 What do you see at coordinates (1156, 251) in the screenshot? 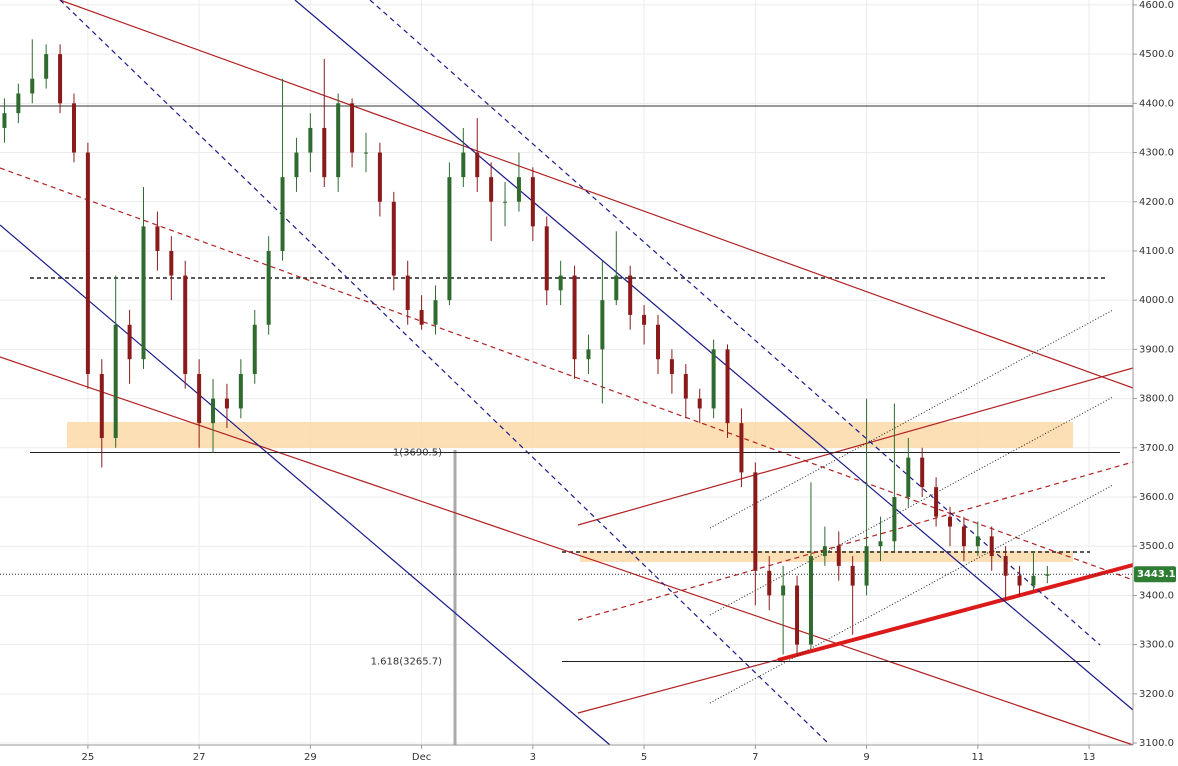
I see `y-tick-label: 4100.0` at bounding box center [1156, 251].